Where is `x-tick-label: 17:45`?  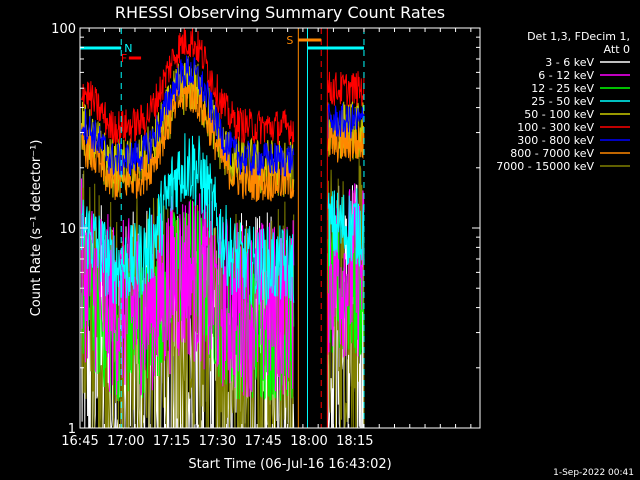
x-tick-label: 17:45 is located at coordinates (262, 441).